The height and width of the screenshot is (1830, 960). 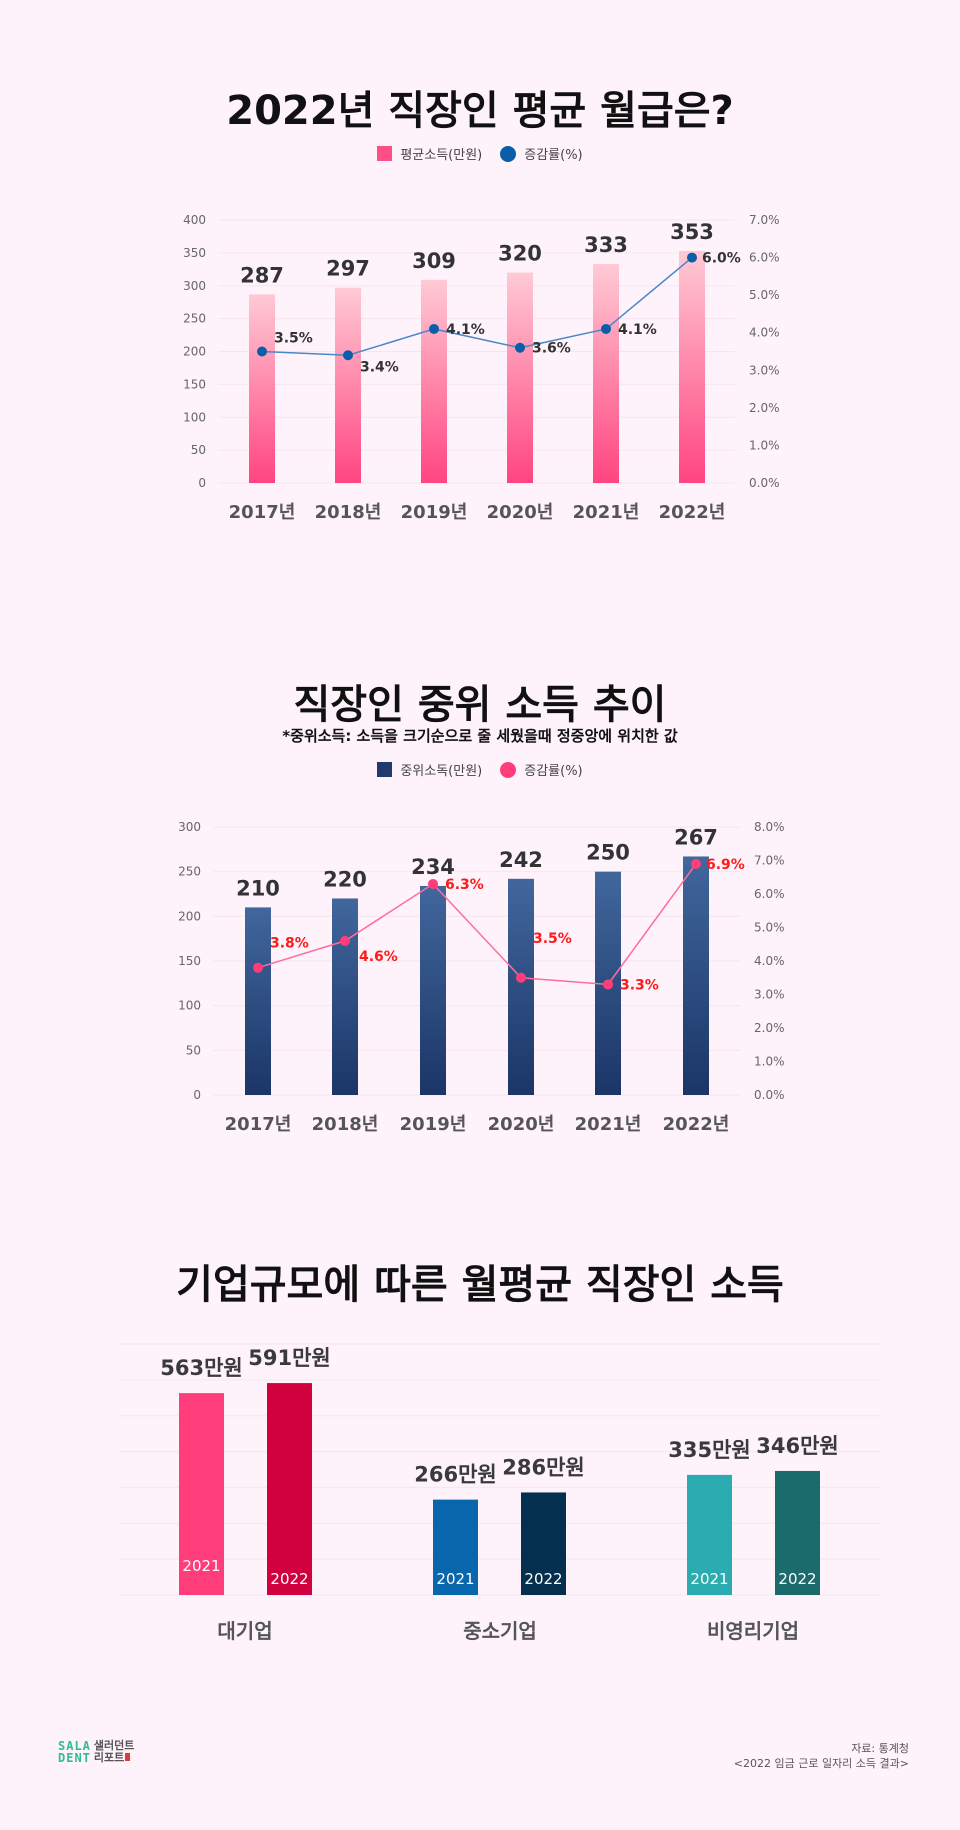 I want to click on bar-value-label: 333, so click(x=606, y=245).